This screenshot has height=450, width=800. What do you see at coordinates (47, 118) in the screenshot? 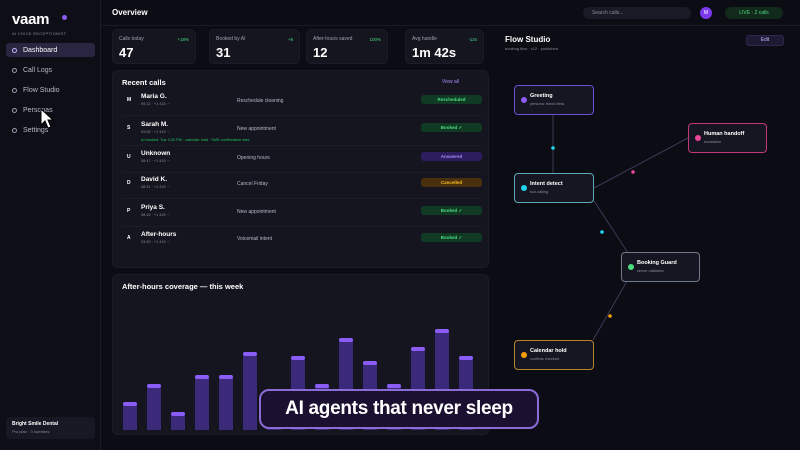
I see `mouse-cursor-icon` at bounding box center [47, 118].